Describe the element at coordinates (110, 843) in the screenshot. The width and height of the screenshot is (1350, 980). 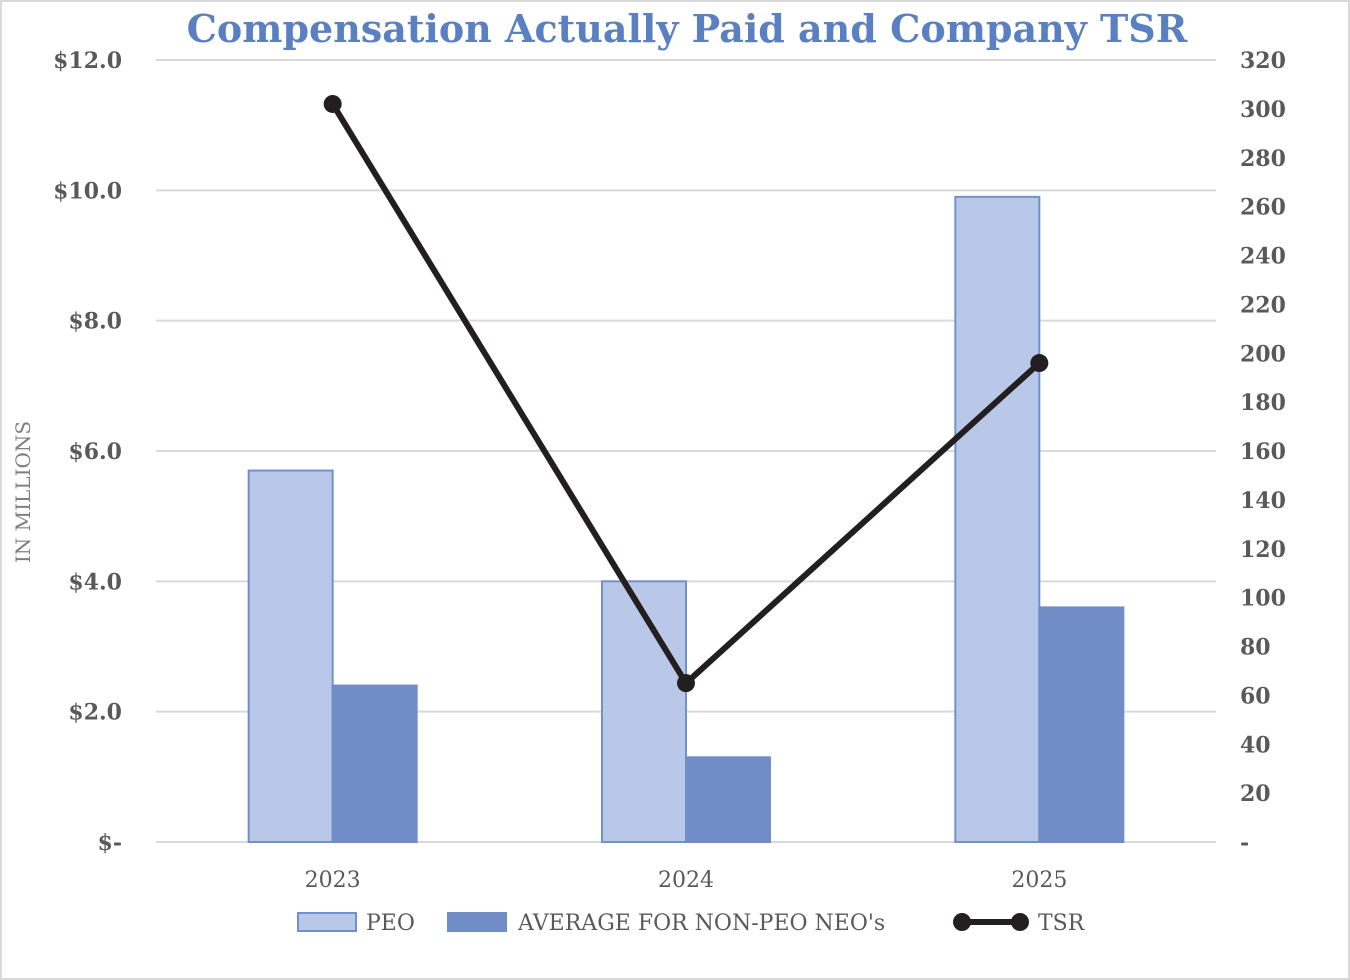
I see `y-left-tick-label: $-` at that location.